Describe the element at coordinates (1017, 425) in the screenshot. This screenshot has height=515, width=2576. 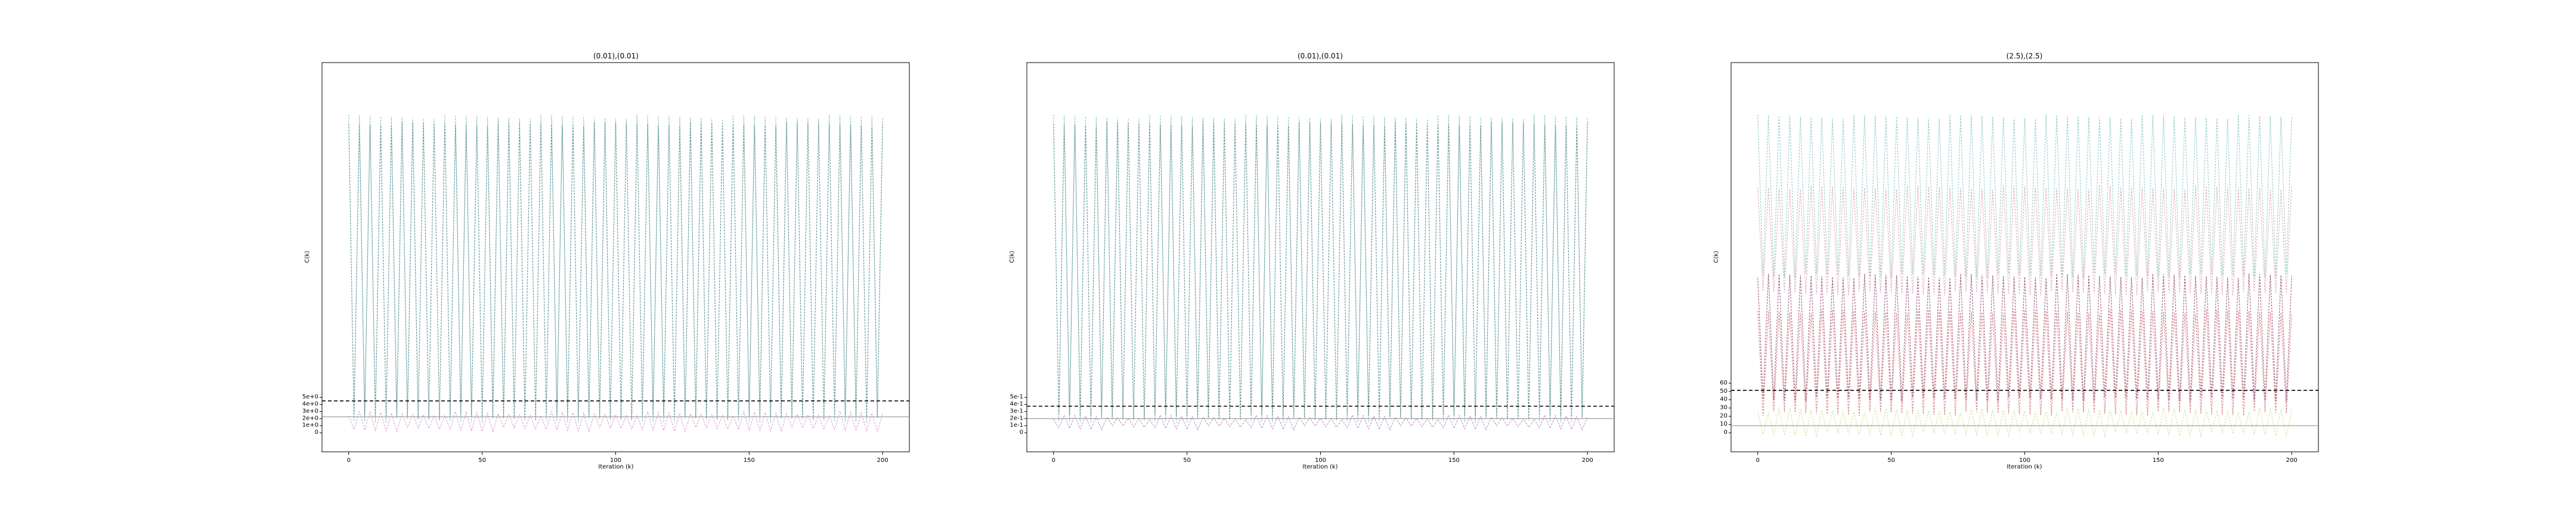
I see `y-tick-label: 1e-1` at that location.